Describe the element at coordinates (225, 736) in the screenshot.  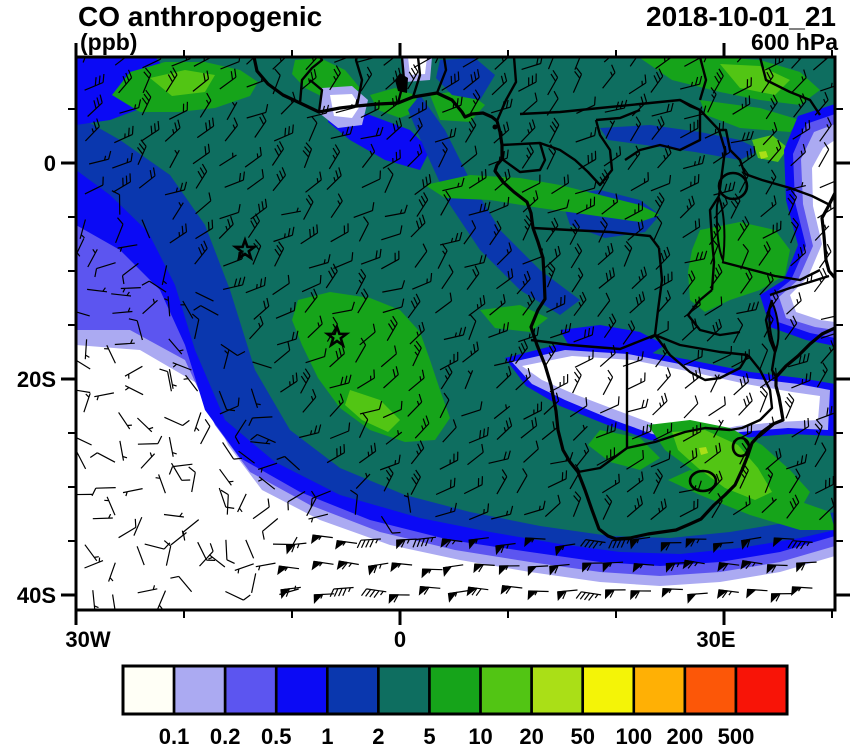
I see `colorbar-label: 0.2` at that location.